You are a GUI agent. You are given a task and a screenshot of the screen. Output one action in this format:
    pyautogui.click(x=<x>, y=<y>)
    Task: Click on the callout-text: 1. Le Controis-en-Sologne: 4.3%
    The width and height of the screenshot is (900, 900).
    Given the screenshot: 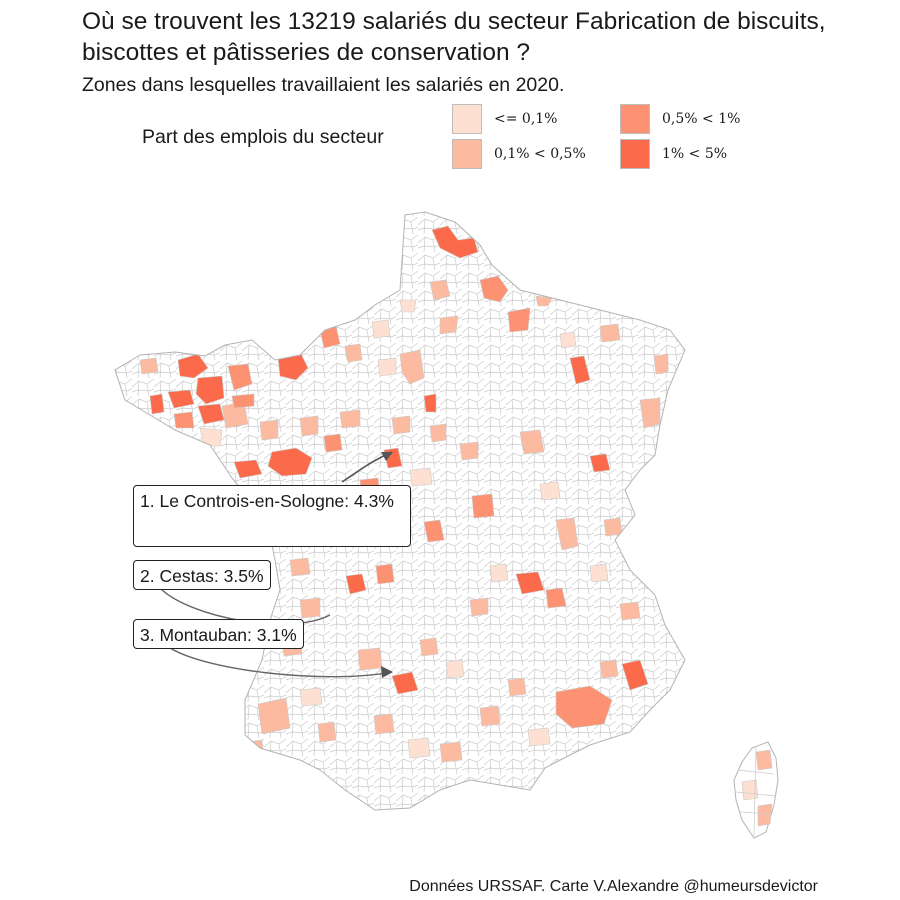 What is the action you would take?
    pyautogui.click(x=267, y=501)
    